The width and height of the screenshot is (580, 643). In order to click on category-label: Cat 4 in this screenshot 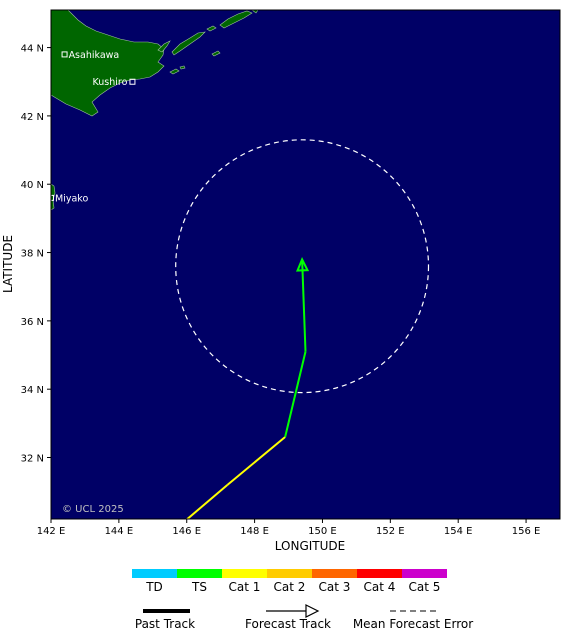, I will do `click(380, 587)`.